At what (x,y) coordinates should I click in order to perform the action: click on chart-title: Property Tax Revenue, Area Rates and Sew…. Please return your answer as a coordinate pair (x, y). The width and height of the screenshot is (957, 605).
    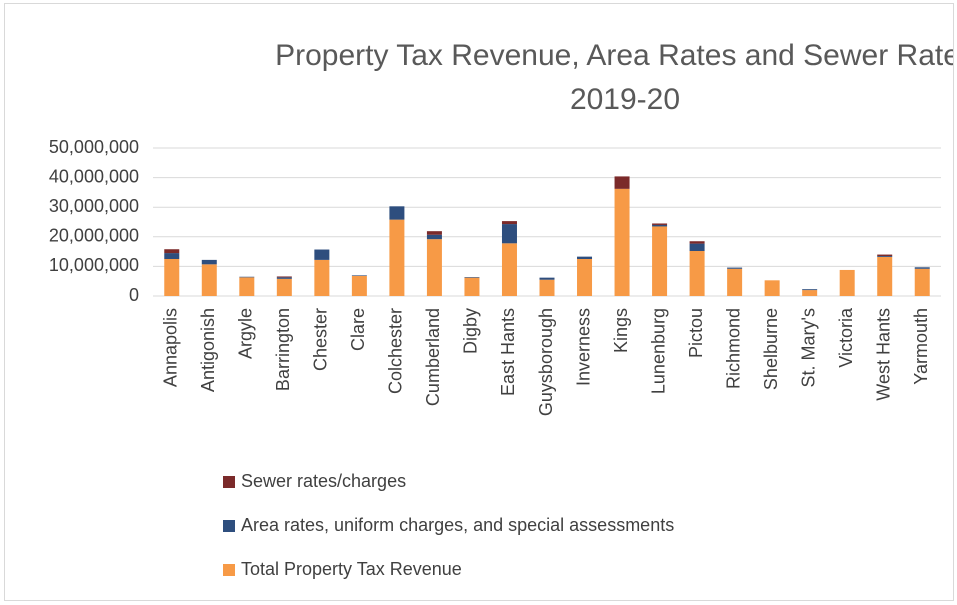
    Looking at the image, I should click on (614, 77).